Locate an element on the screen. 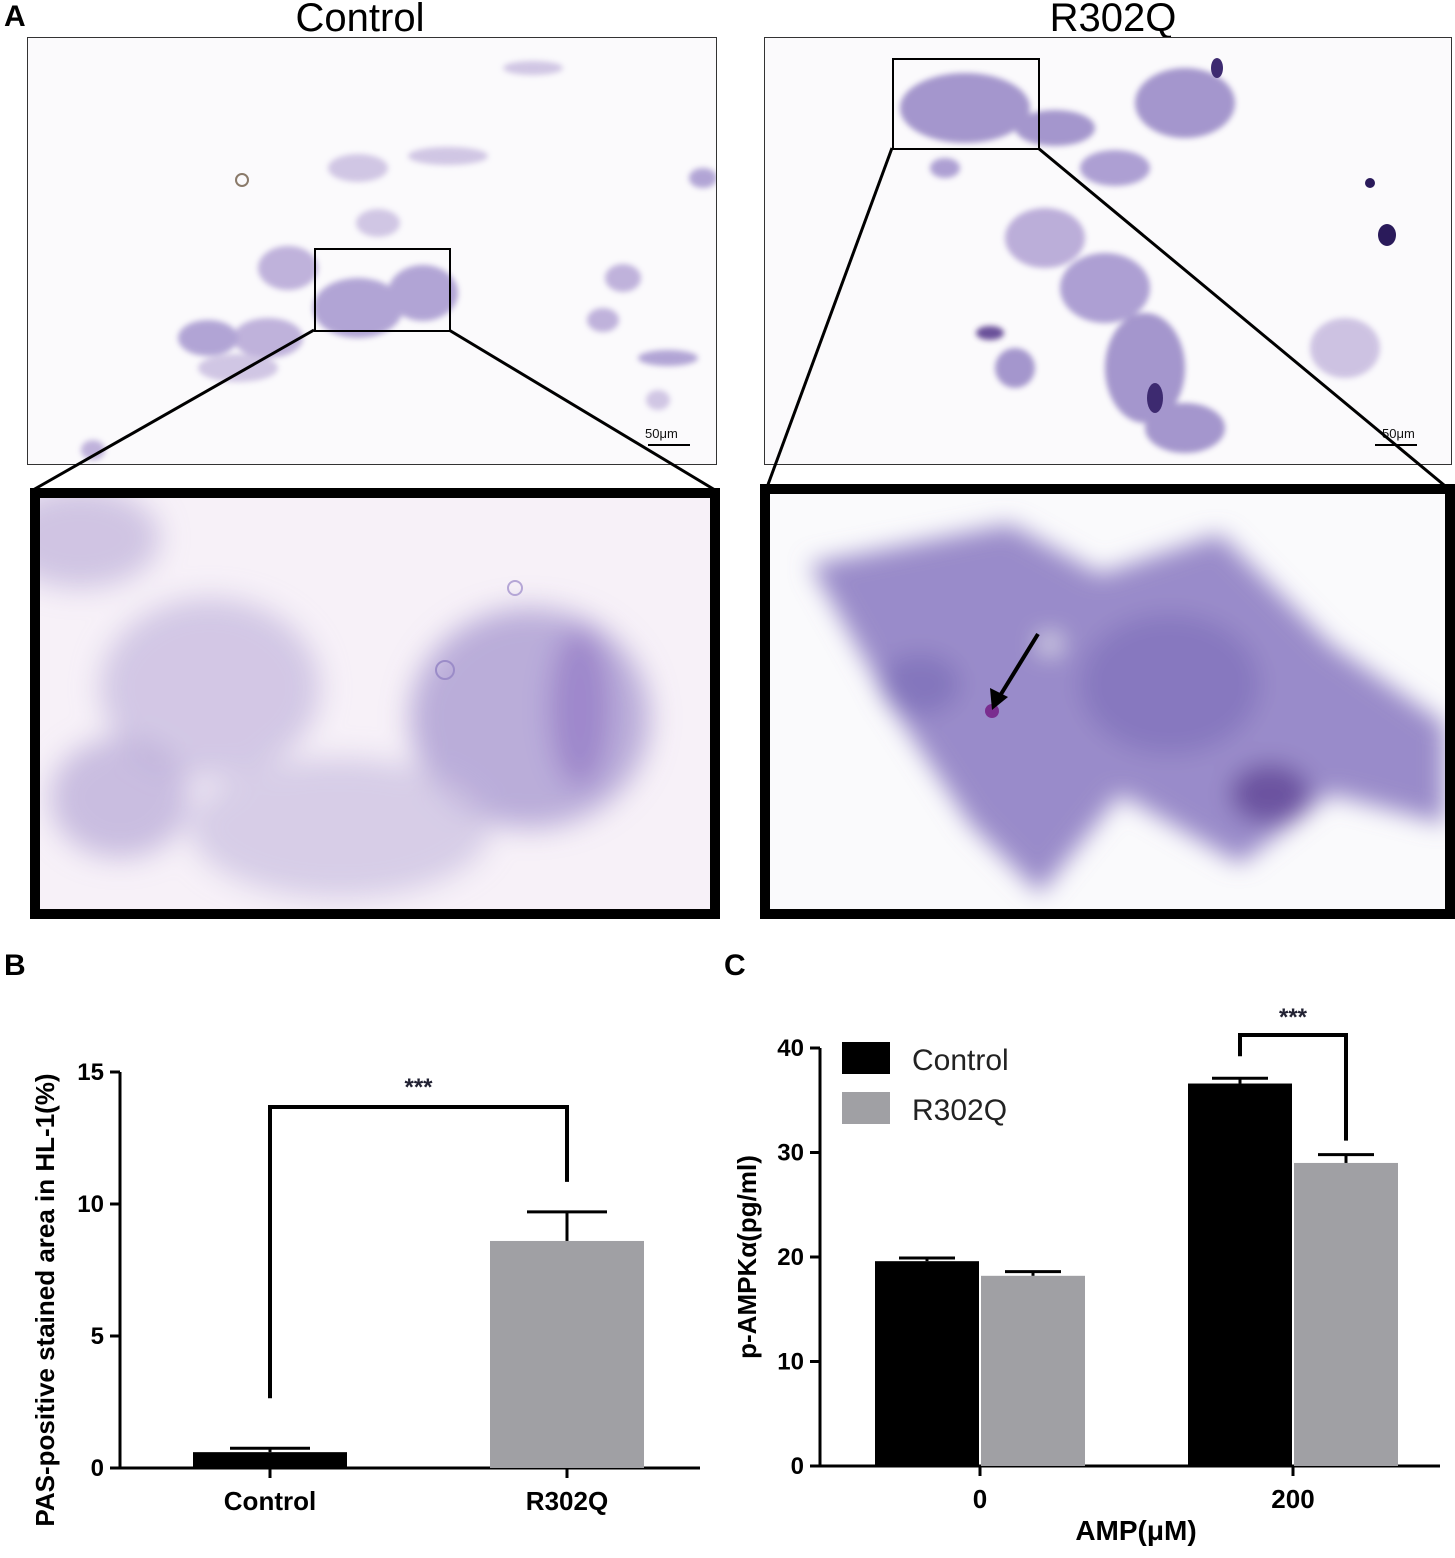 The width and height of the screenshot is (1455, 1558). x-tick-label: 0 is located at coordinates (980, 1499).